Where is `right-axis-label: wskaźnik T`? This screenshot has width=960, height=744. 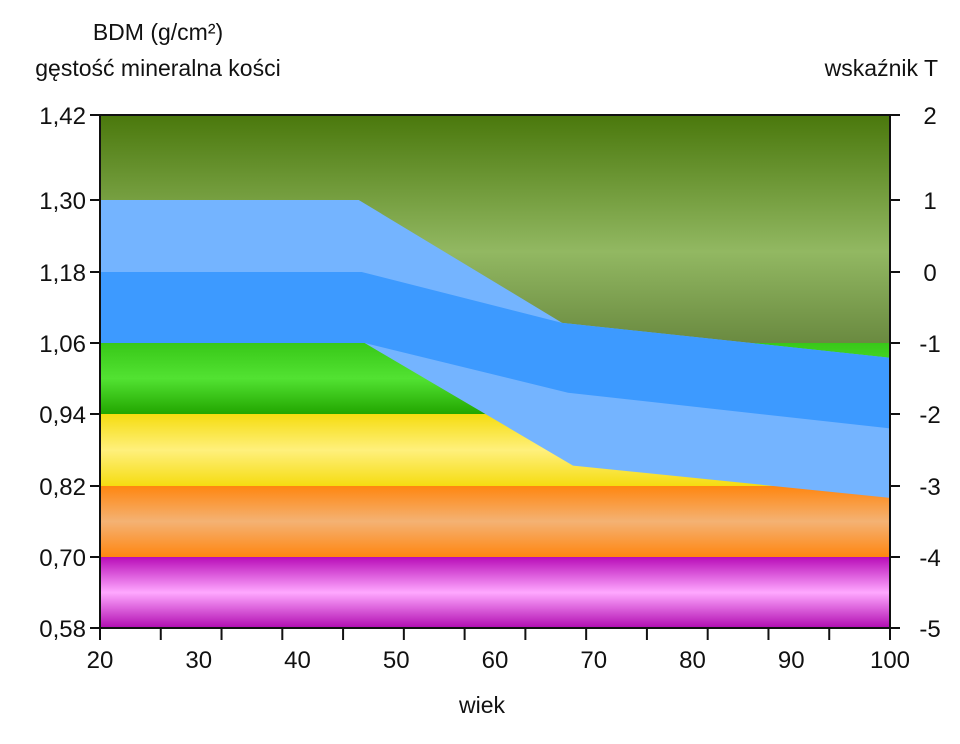
right-axis-label: wskaźnik T is located at coordinates (881, 68).